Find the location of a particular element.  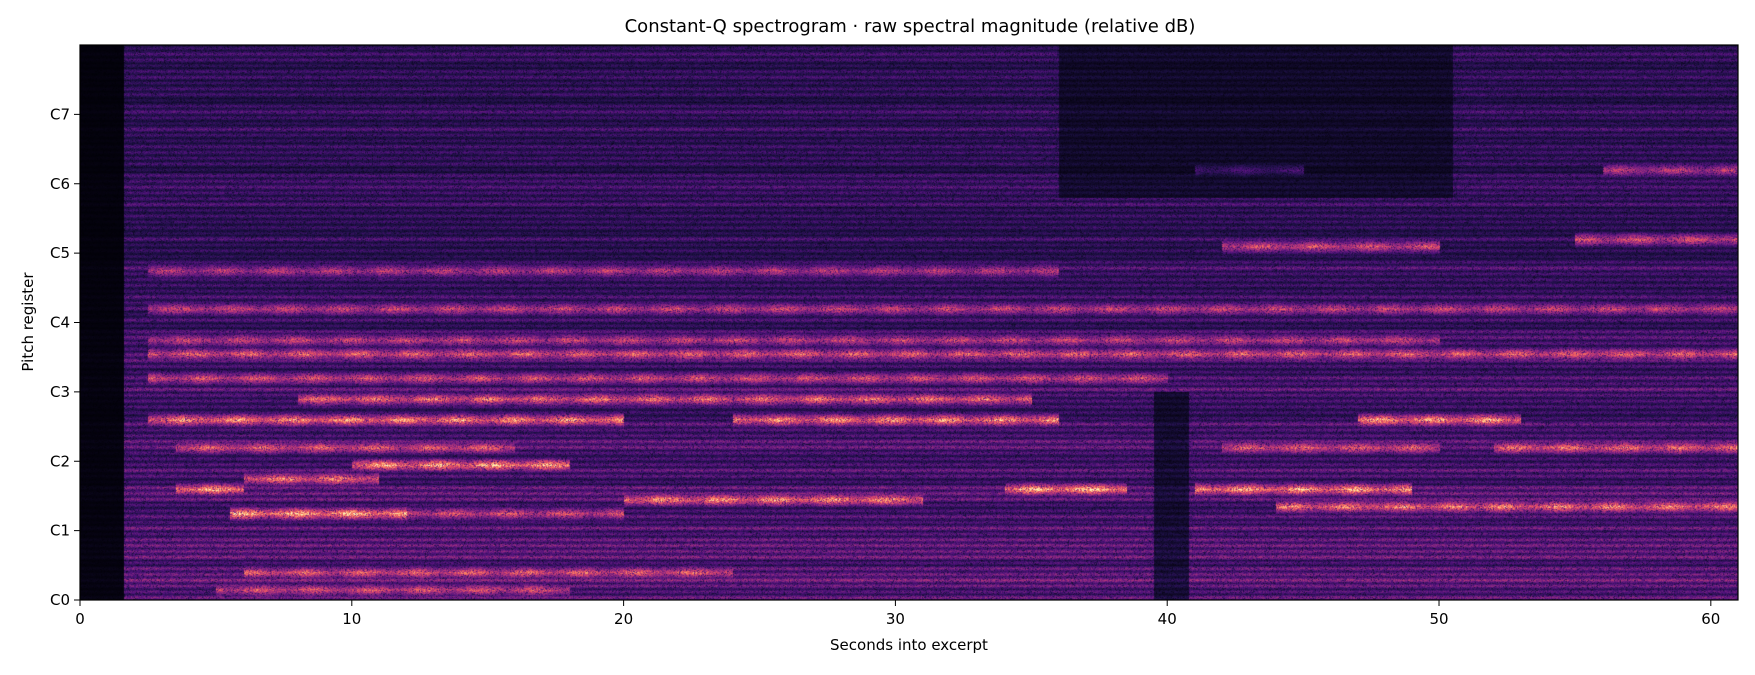

x-tick-label: 40 is located at coordinates (1167, 619).